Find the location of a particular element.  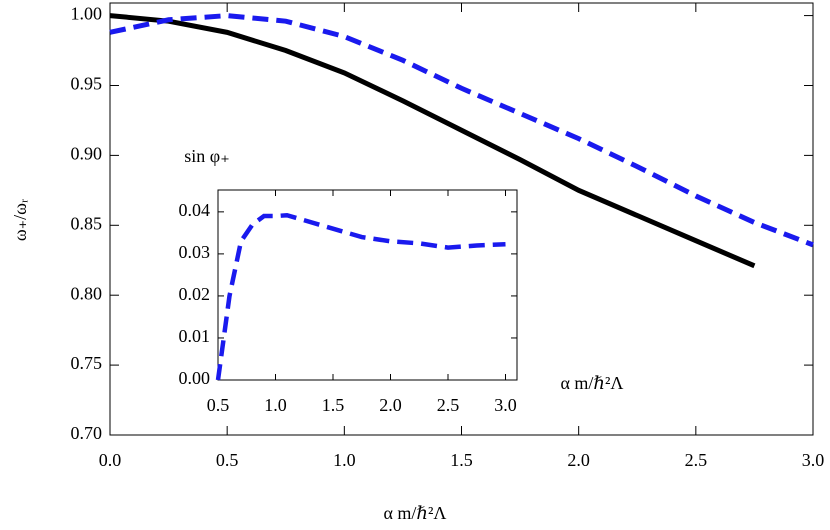

y-tick-label: 0.90 is located at coordinates (87, 154).